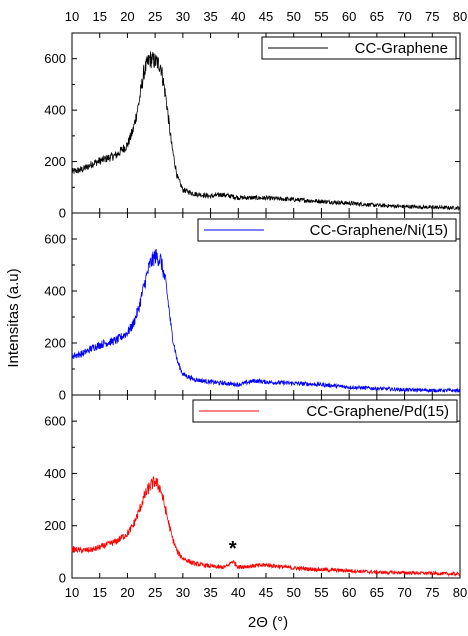 Image resolution: width=468 pixels, height=636 pixels. I want to click on x-tick-label-bottom: 35, so click(210, 592).